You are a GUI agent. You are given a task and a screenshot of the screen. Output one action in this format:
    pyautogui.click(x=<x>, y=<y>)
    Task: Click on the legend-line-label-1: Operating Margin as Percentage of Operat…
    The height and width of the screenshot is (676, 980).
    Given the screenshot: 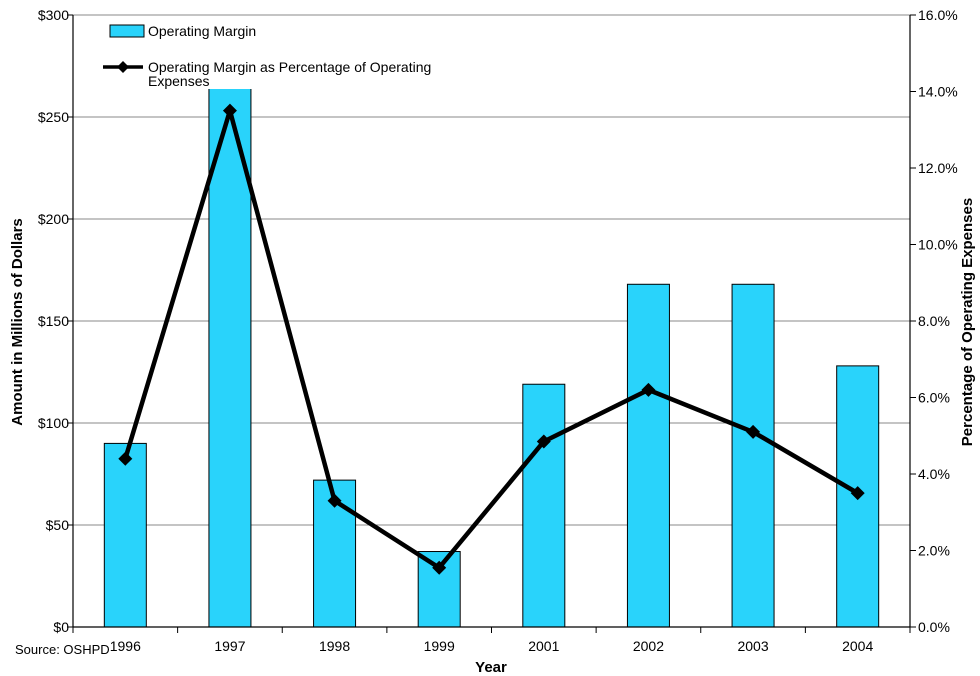 What is the action you would take?
    pyautogui.click(x=289, y=67)
    